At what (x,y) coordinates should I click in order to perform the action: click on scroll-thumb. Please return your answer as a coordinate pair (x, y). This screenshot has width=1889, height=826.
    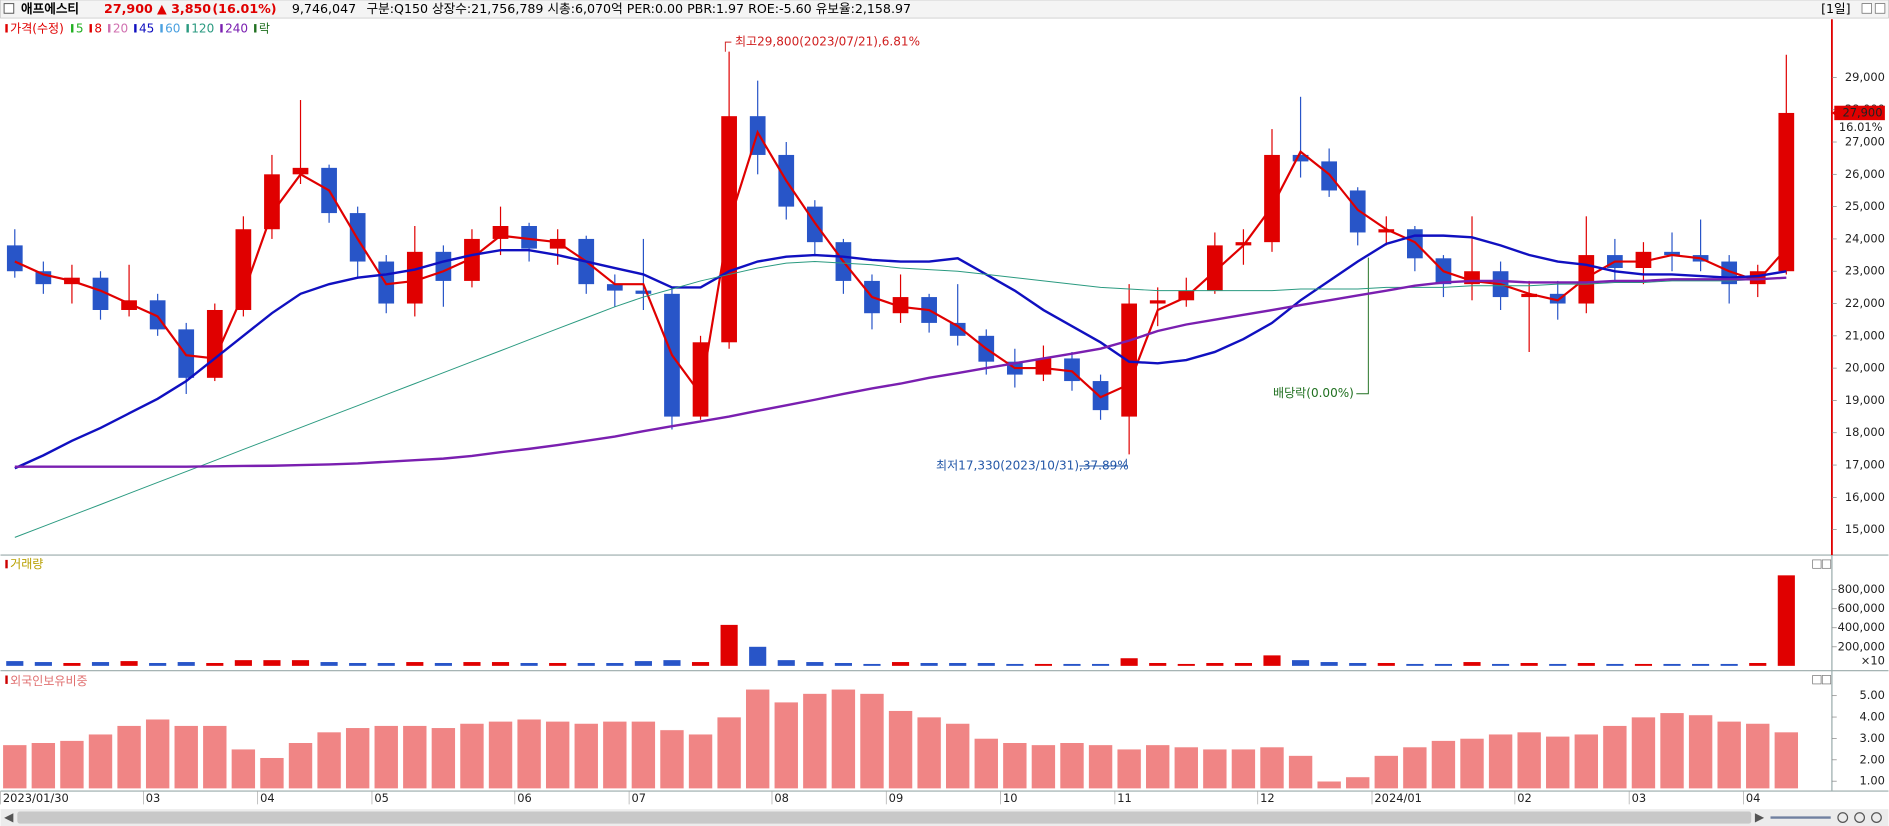
    Looking at the image, I should click on (884, 817).